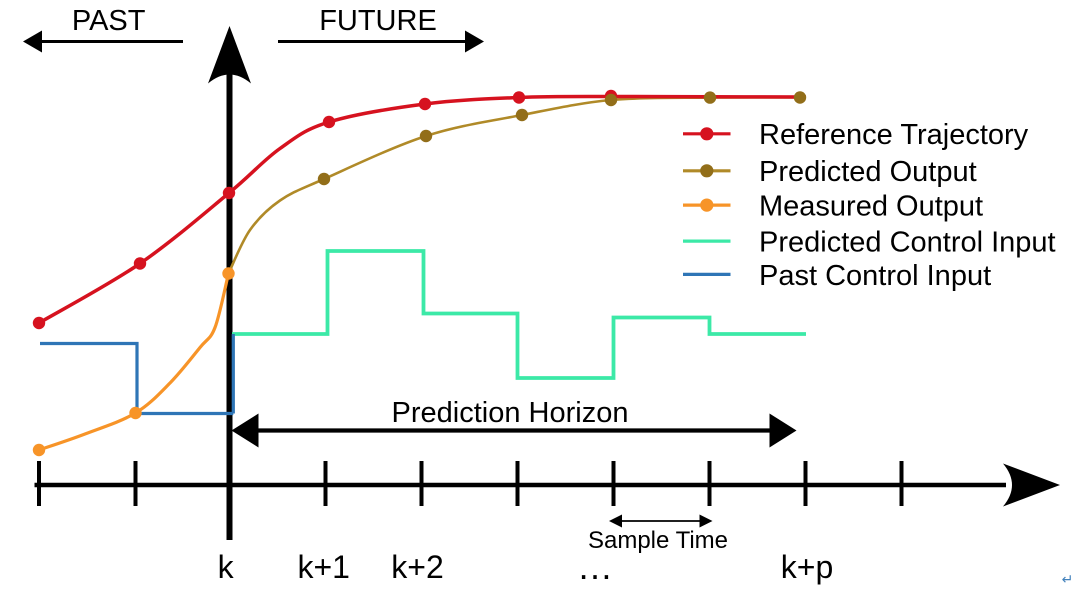 The width and height of the screenshot is (1080, 592). I want to click on svg-text: Predicted Control Input, so click(907, 243).